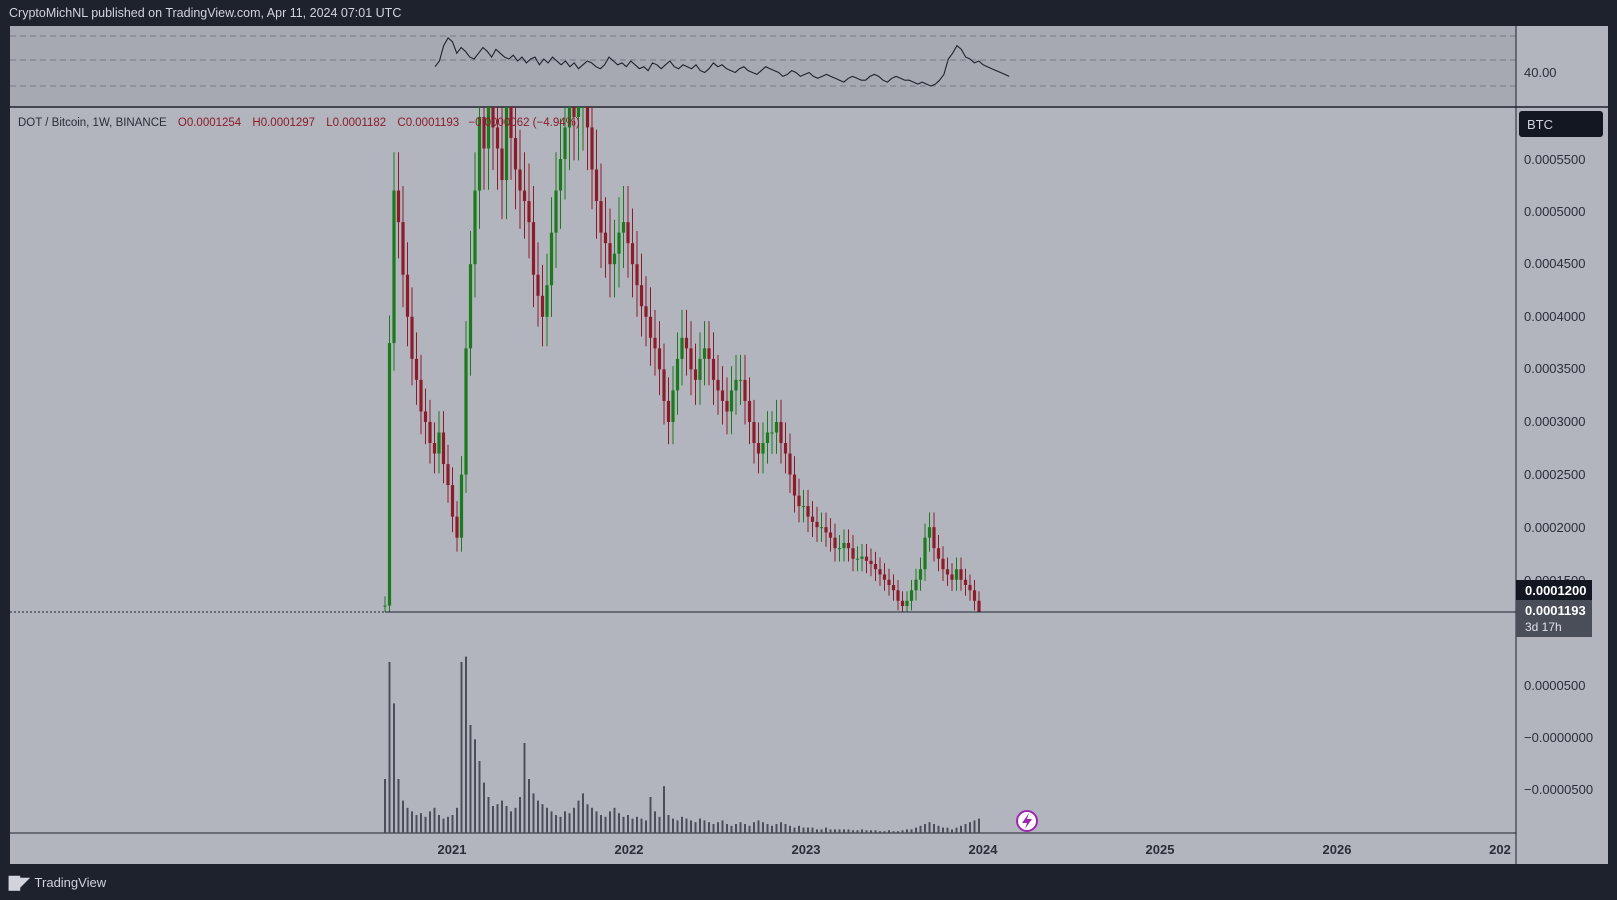  I want to click on price-axis-panel, so click(1562, 445).